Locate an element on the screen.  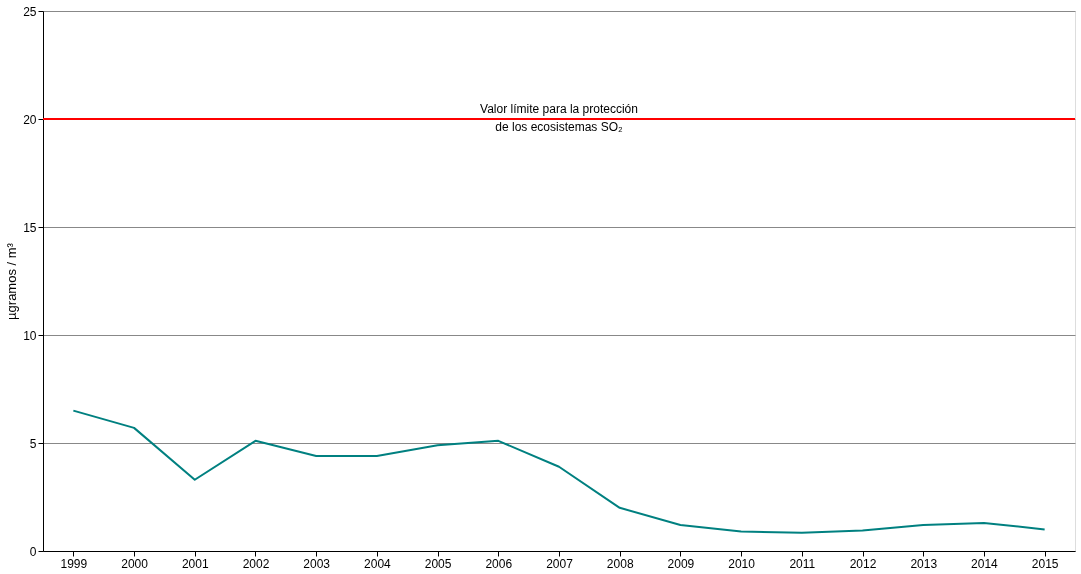
x-tick-label: 2009 is located at coordinates (681, 563).